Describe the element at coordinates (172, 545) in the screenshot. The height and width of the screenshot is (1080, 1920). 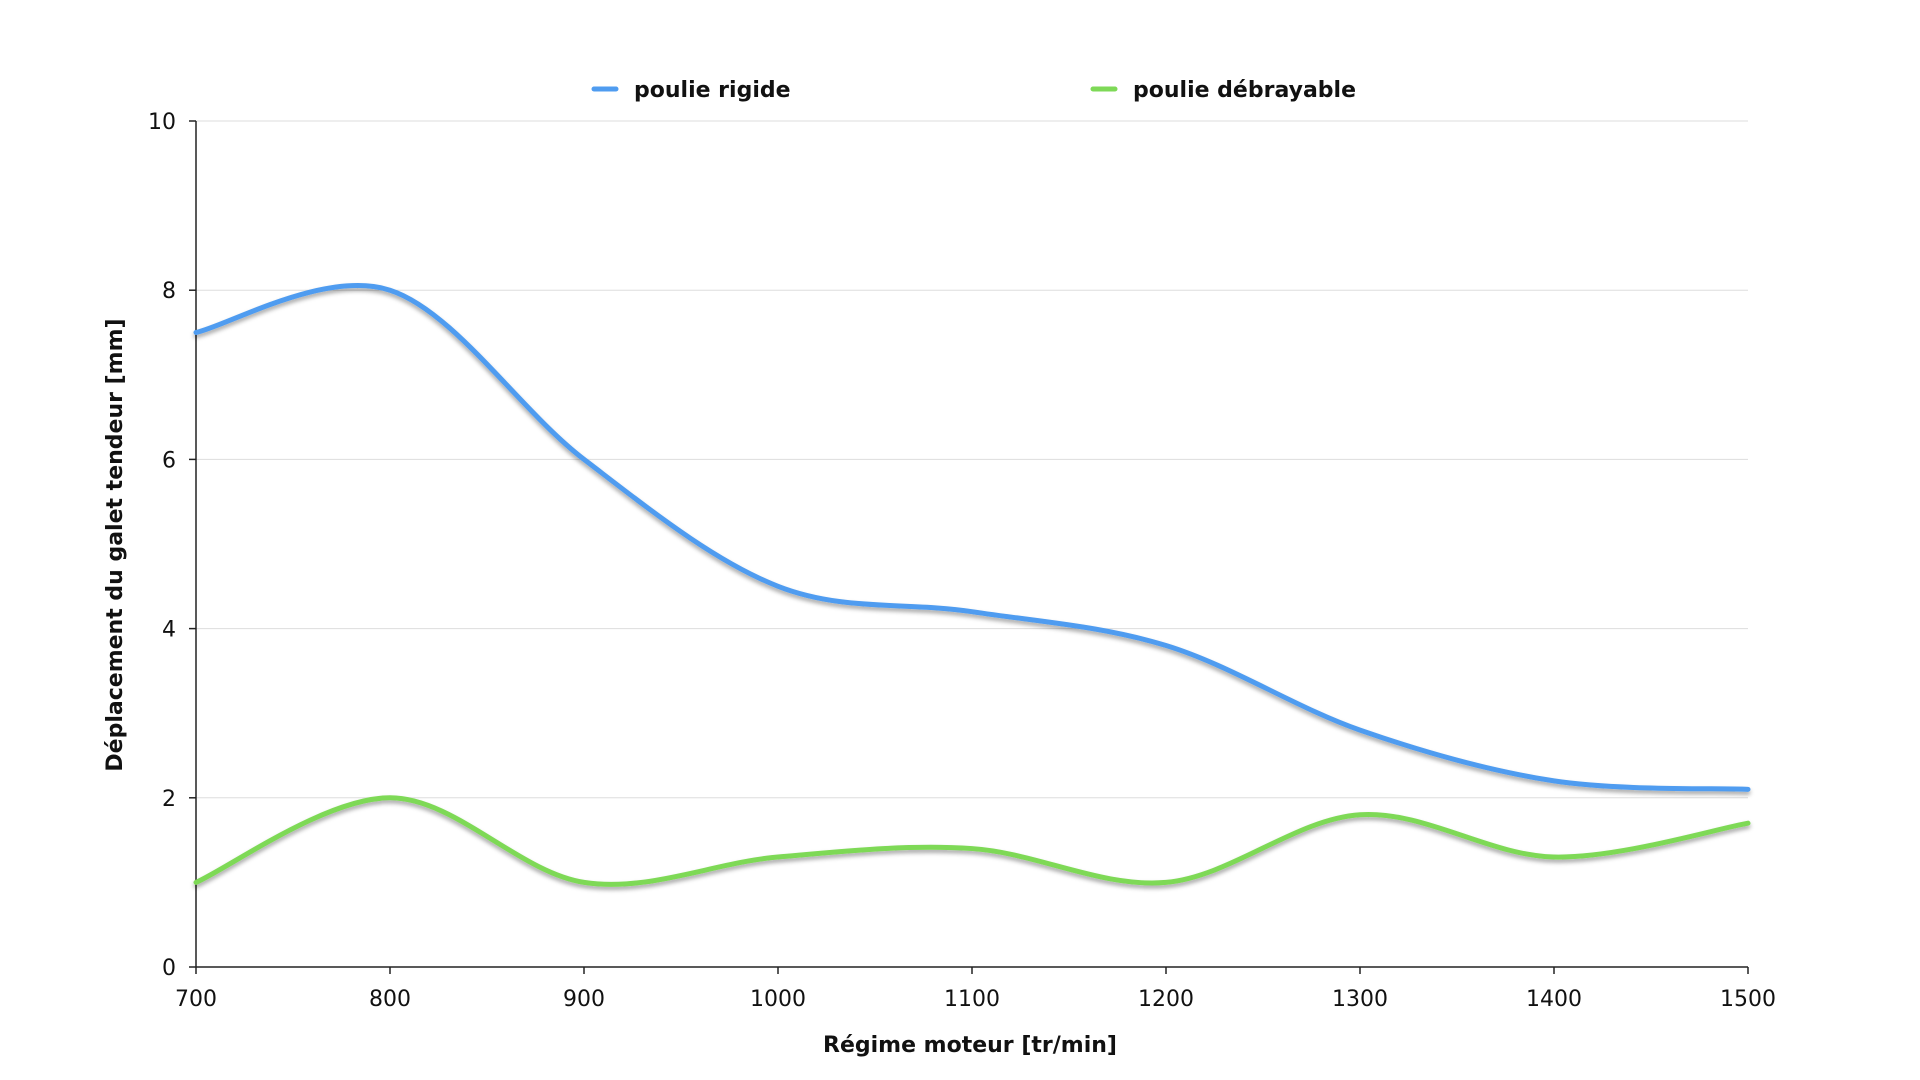
I see `y-axis-ticks: 0 2 4 6 8 10` at that location.